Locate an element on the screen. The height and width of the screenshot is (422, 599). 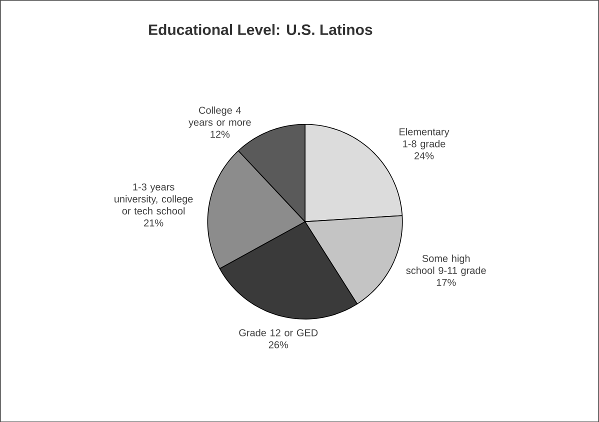
data-label: 21% is located at coordinates (154, 222).